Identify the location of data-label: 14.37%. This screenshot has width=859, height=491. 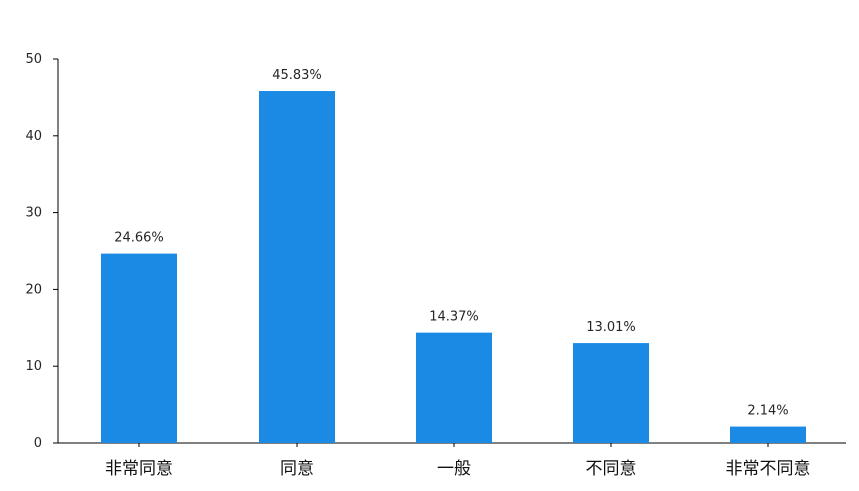
(454, 317).